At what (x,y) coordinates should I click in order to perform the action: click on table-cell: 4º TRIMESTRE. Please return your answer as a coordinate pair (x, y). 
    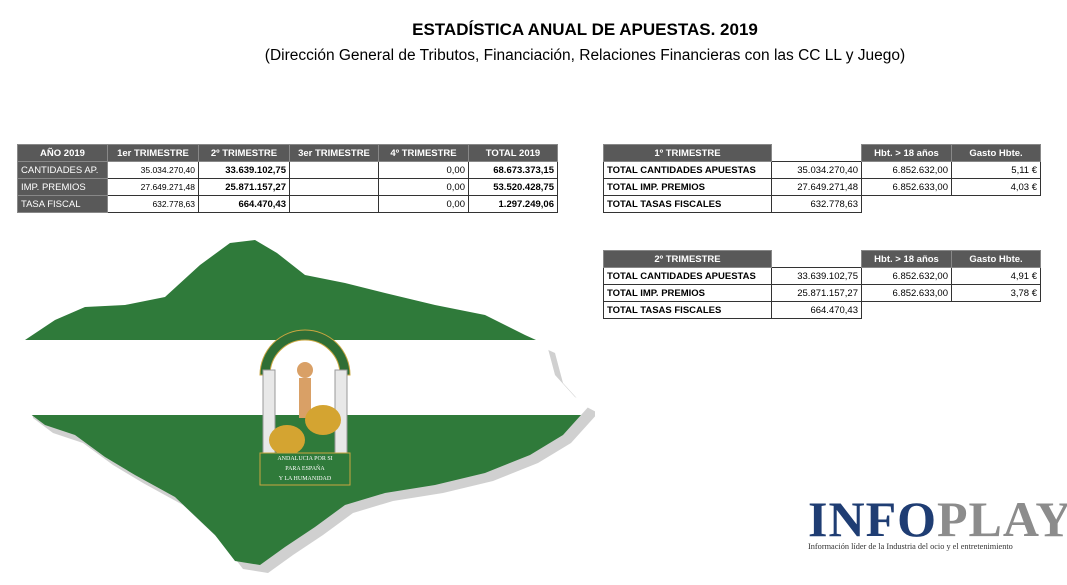
    Looking at the image, I should click on (423, 153).